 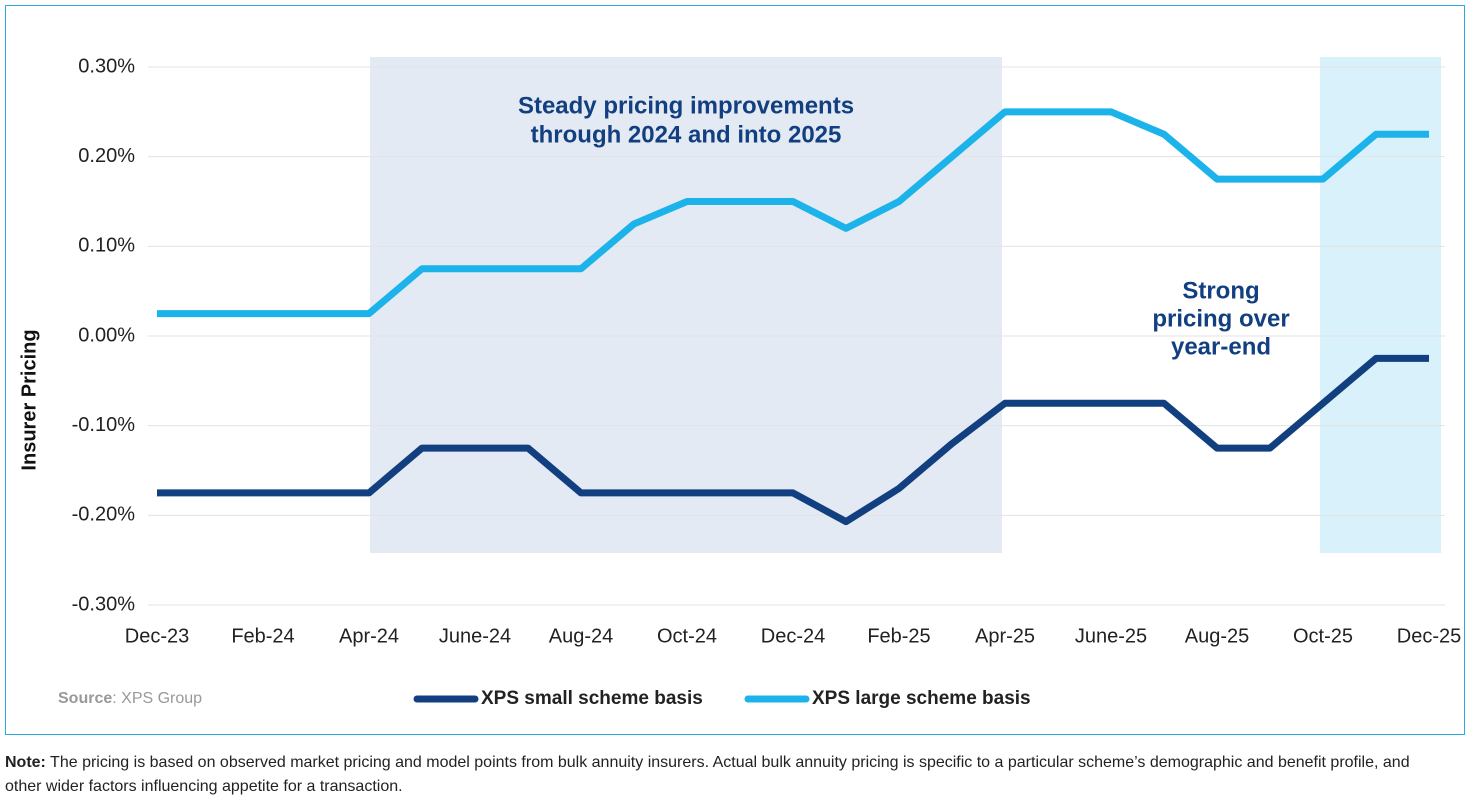 I want to click on x-tick-label: Apr-25, so click(x=1005, y=636).